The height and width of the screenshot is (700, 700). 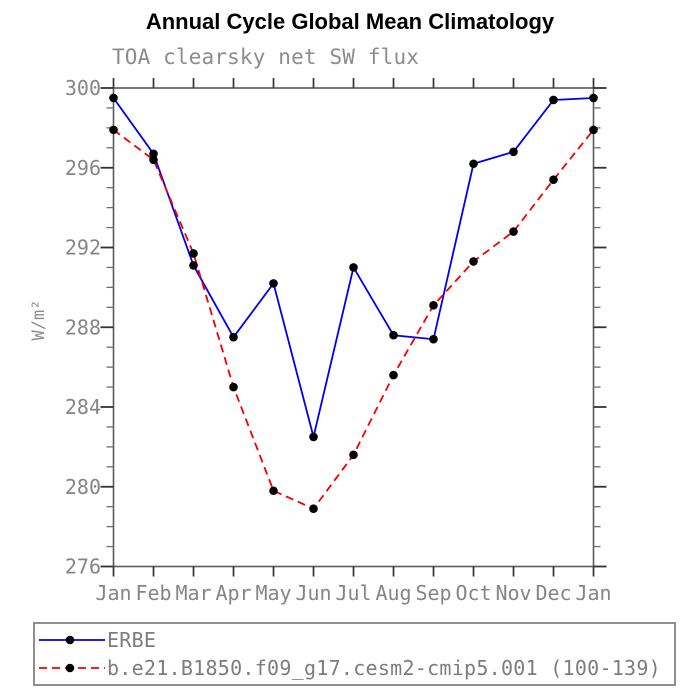 I want to click on legend-row-erbe: ERBE, so click(x=354, y=640).